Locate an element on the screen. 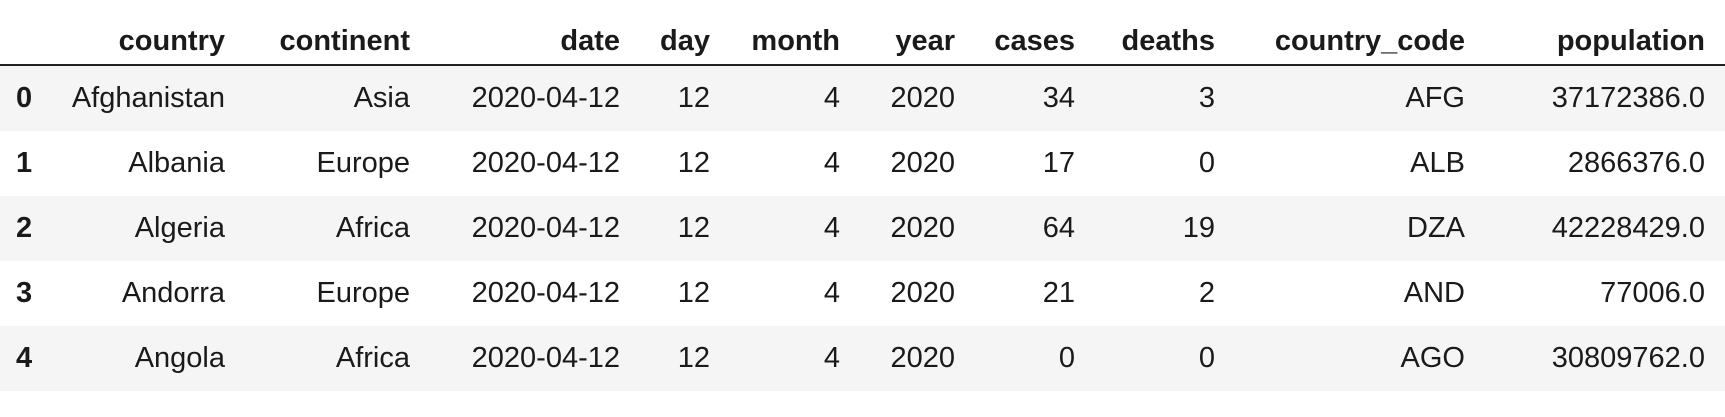 The height and width of the screenshot is (417, 1725). cell-population: 37172386.0 is located at coordinates (1628, 98).